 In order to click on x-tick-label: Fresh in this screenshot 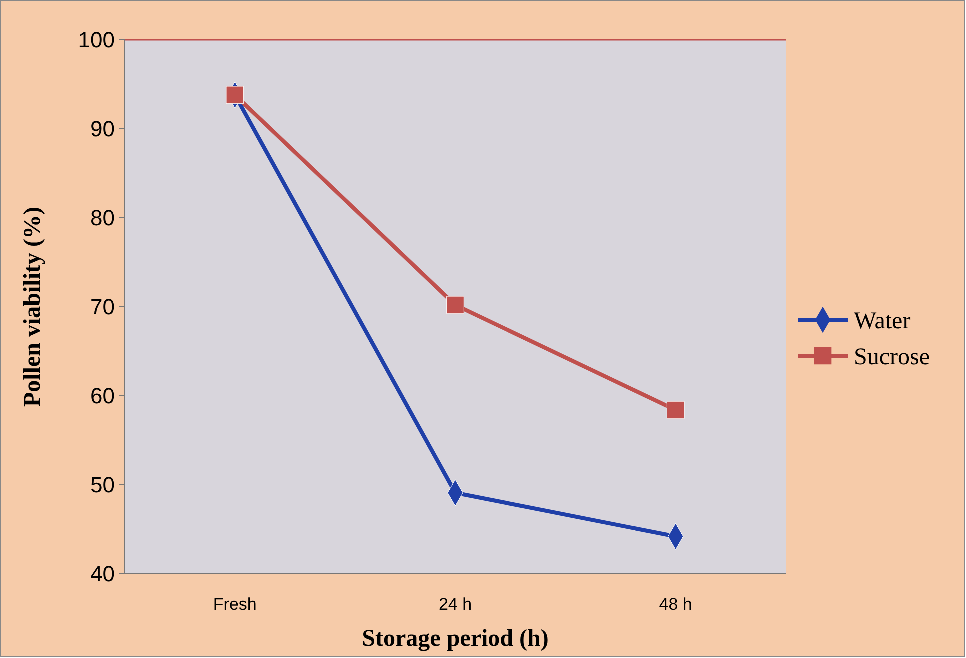, I will do `click(235, 604)`.